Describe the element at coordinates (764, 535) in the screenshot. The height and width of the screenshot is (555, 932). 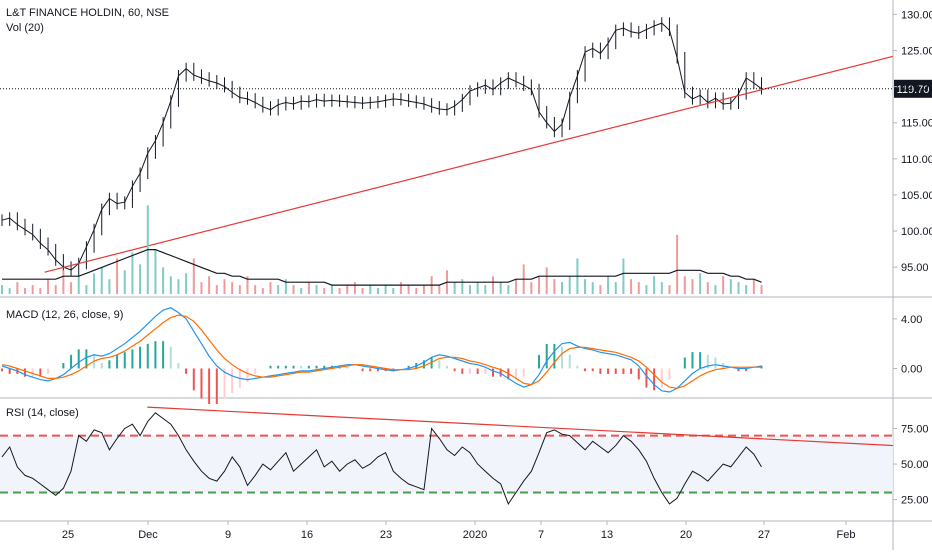
I see `x-tick-label: 27` at that location.